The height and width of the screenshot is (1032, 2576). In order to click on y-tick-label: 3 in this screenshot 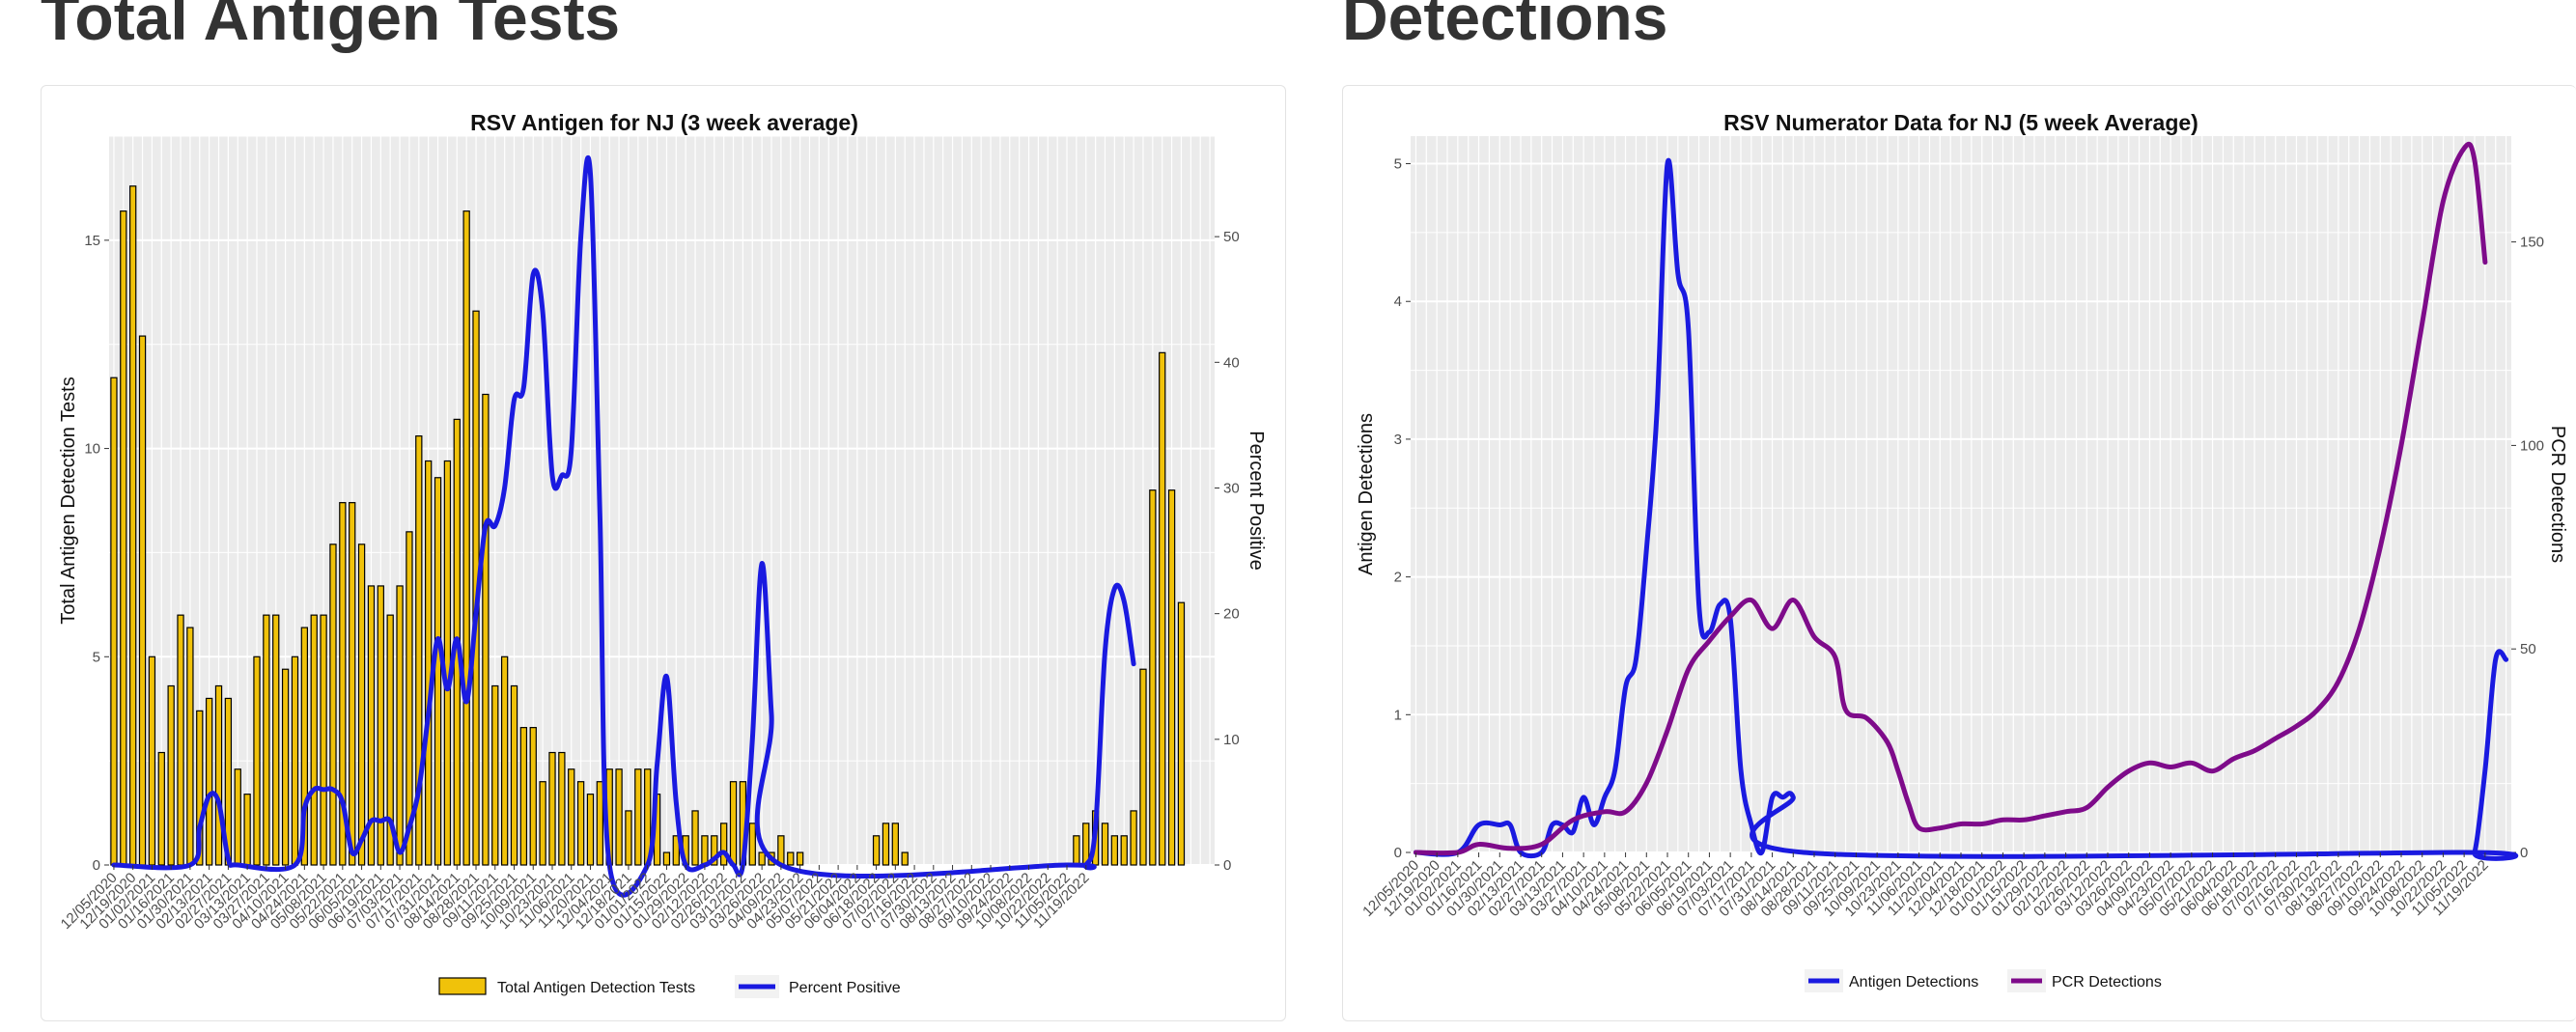, I will do `click(1398, 440)`.